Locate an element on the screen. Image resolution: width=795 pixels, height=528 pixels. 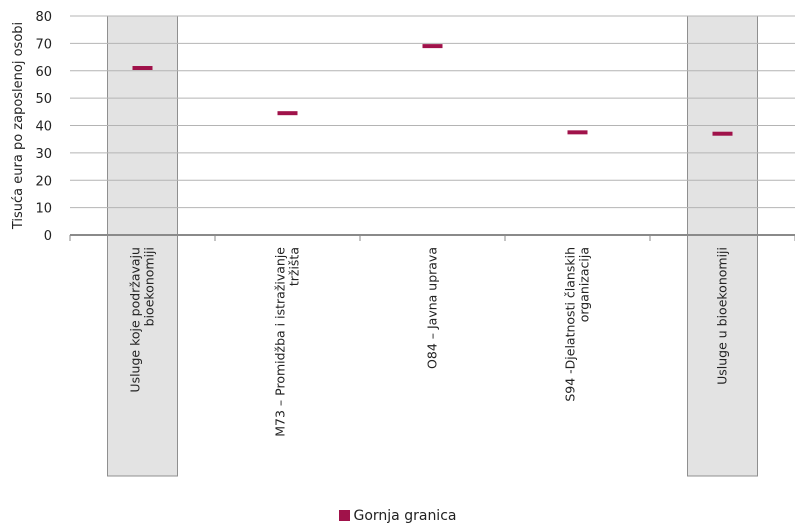
category-label: bioekonomiji is located at coordinates (149, 286).